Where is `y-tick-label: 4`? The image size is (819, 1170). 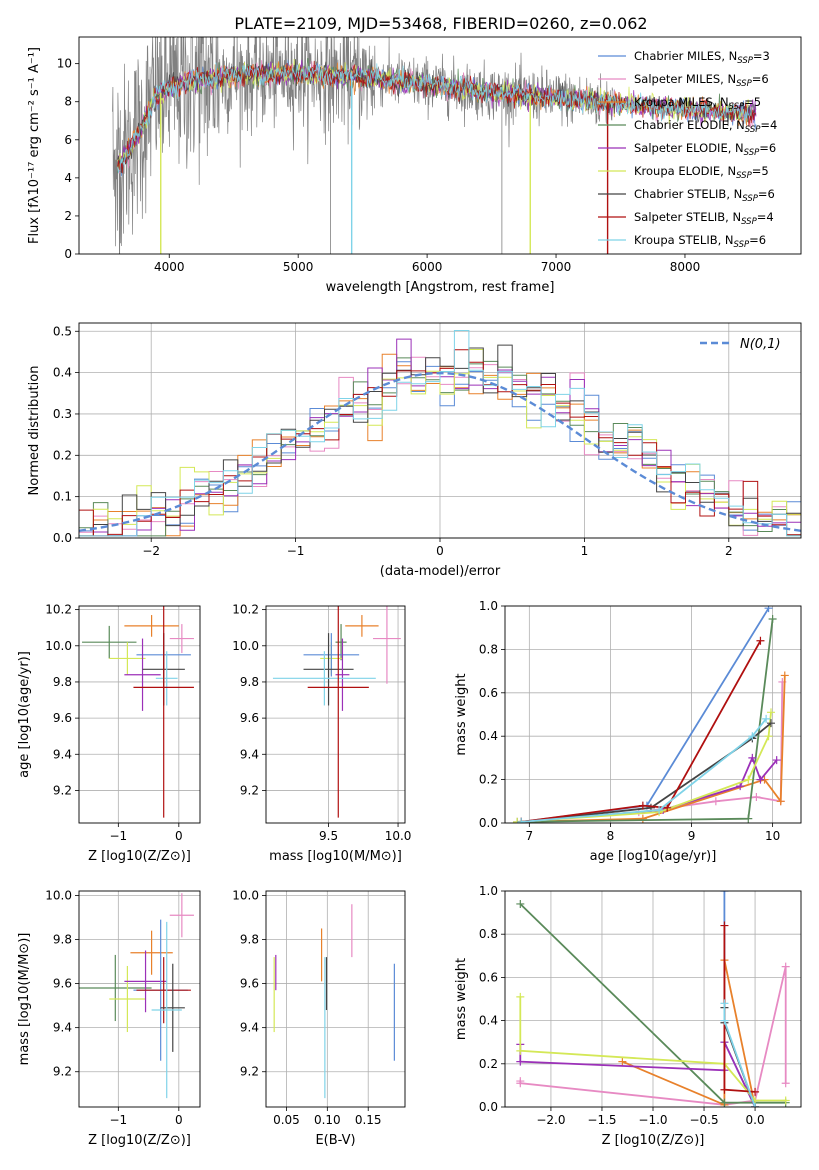 y-tick-label: 4 is located at coordinates (68, 178).